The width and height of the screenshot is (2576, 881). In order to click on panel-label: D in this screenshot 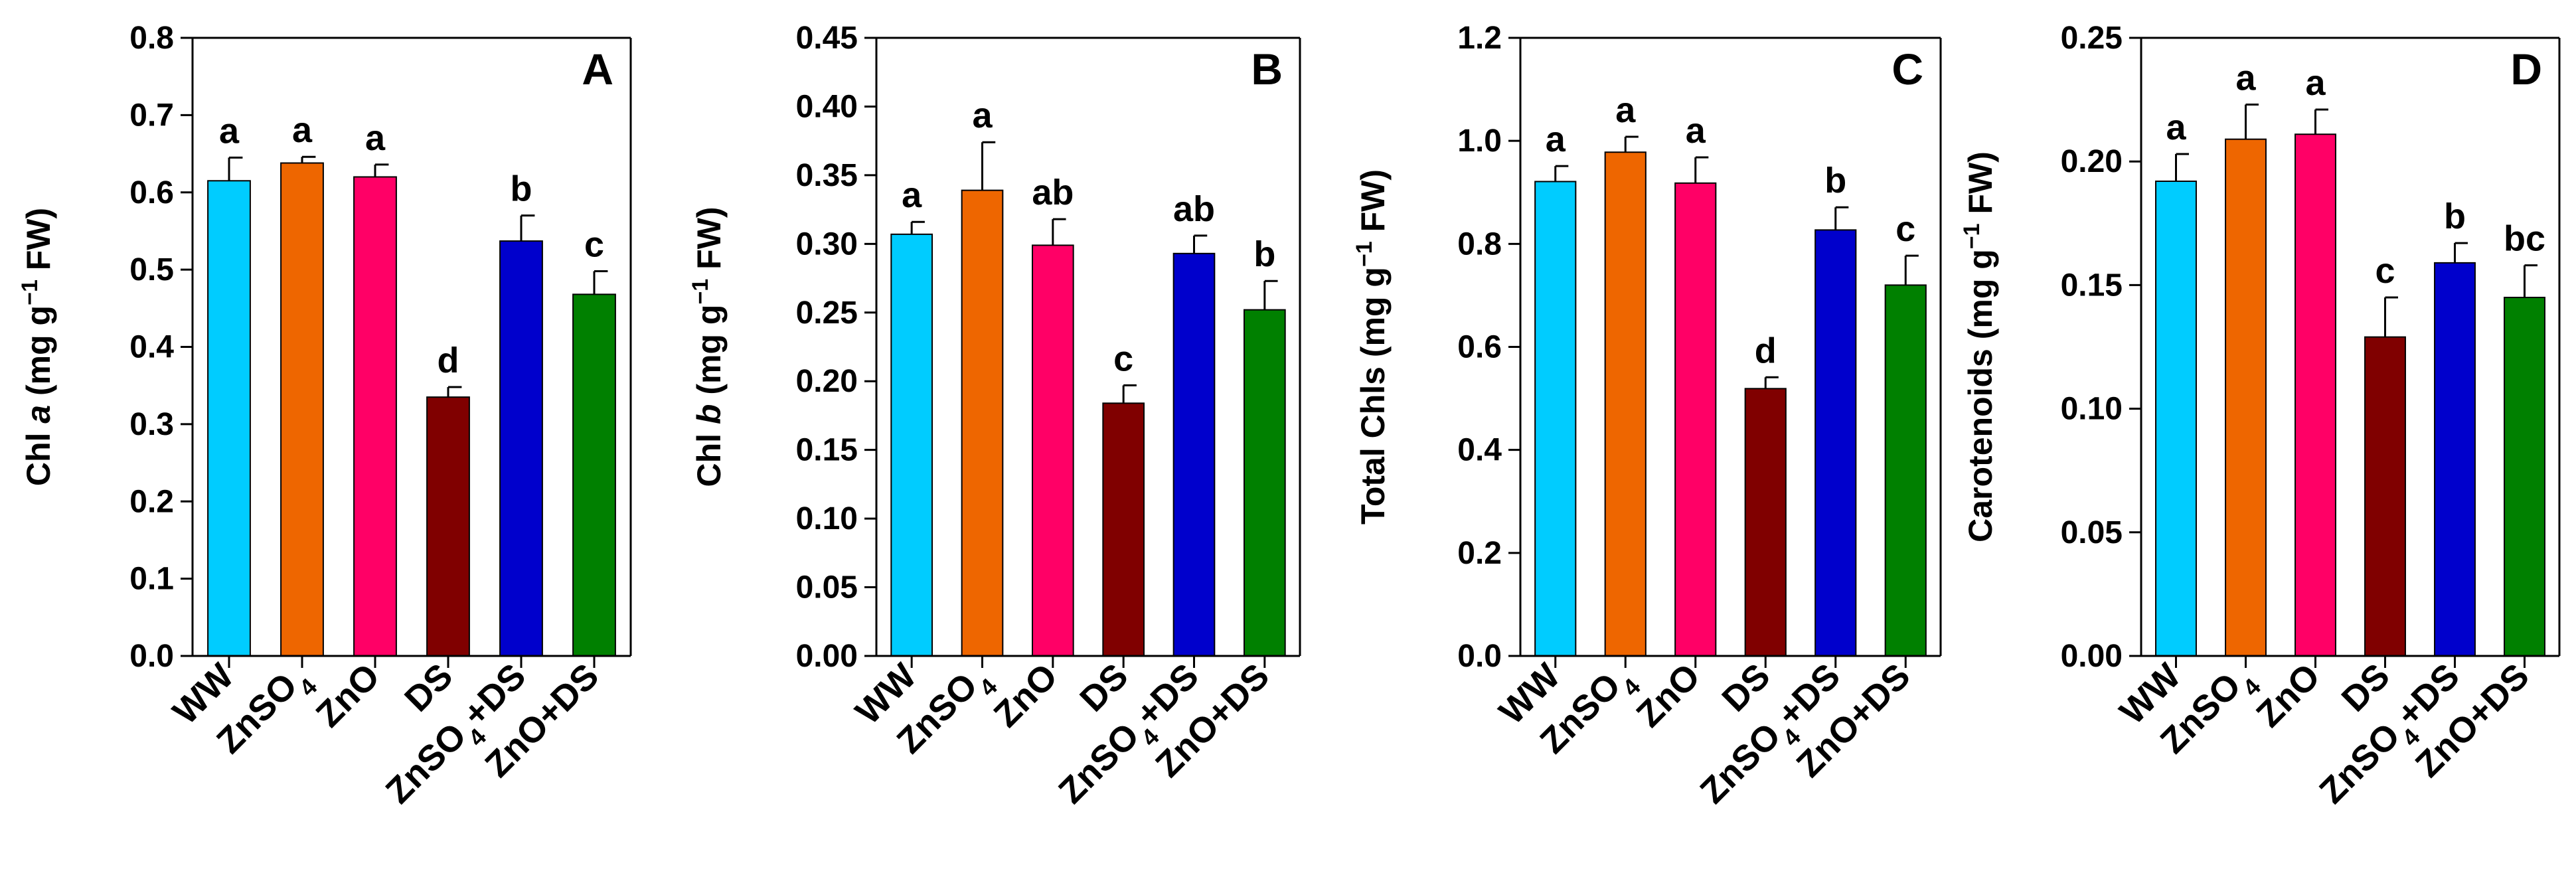, I will do `click(2526, 69)`.